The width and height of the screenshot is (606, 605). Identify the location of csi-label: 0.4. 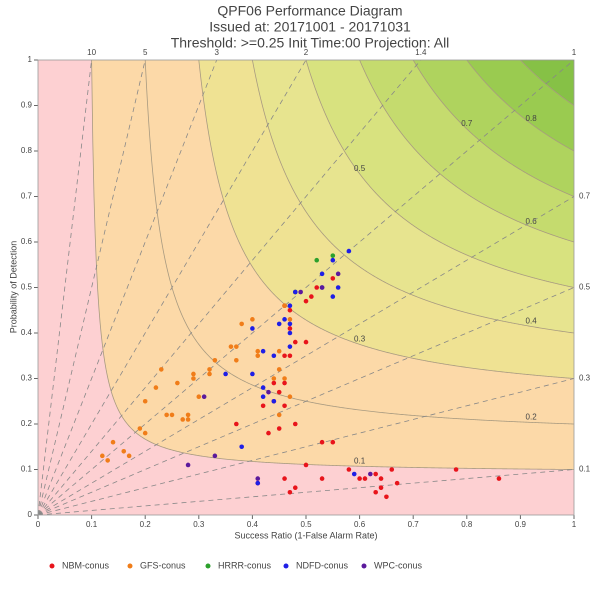
(532, 321).